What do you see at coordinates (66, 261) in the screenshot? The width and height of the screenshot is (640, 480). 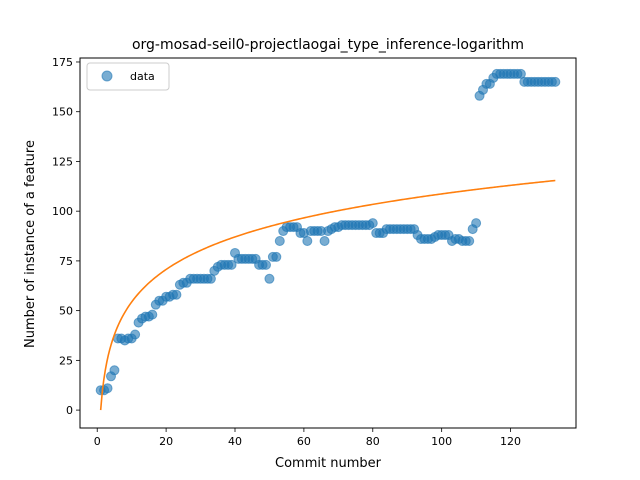 I see `y-tick-label: 75` at bounding box center [66, 261].